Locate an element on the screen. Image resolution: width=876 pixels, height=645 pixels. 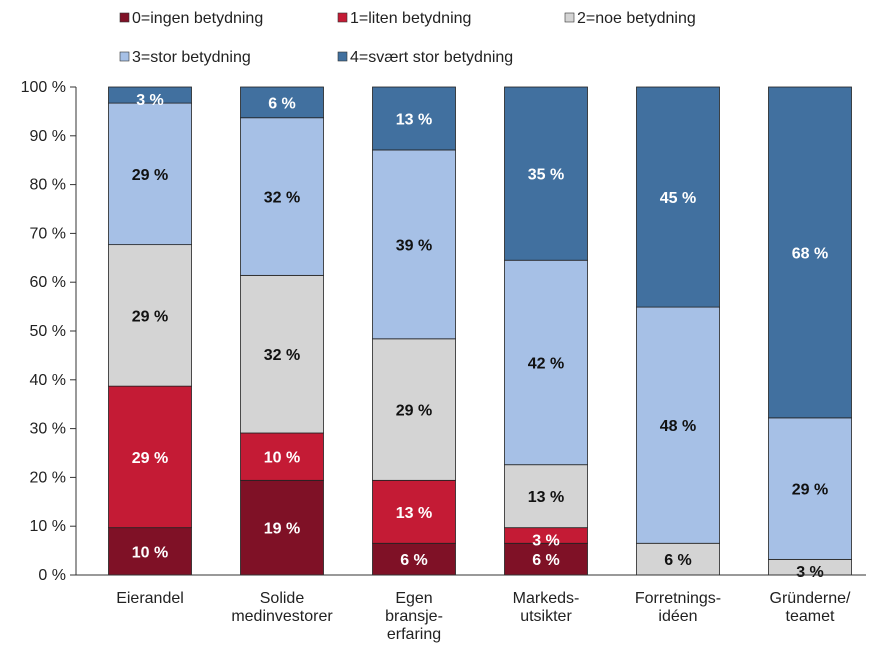
category-label: Forretnings-idéen is located at coordinates (678, 607).